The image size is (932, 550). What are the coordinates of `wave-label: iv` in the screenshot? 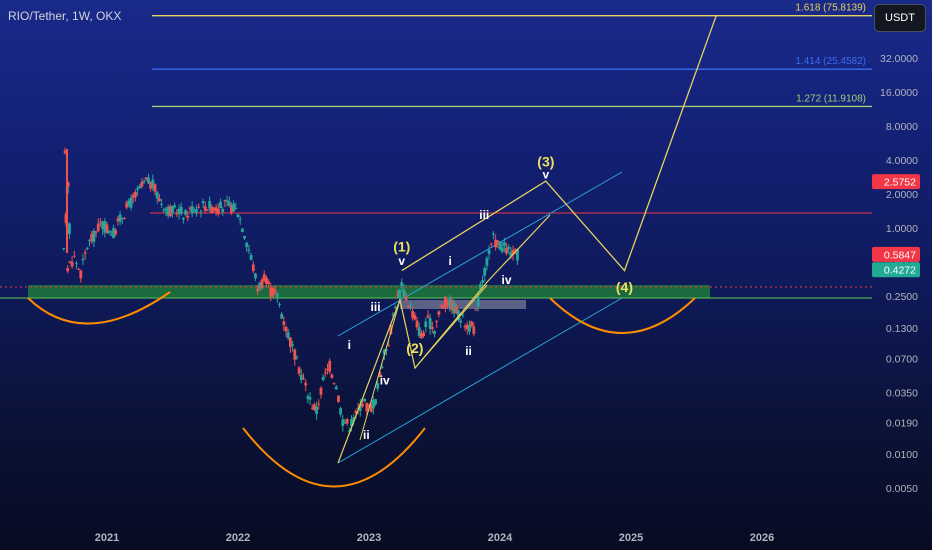 It's located at (385, 381).